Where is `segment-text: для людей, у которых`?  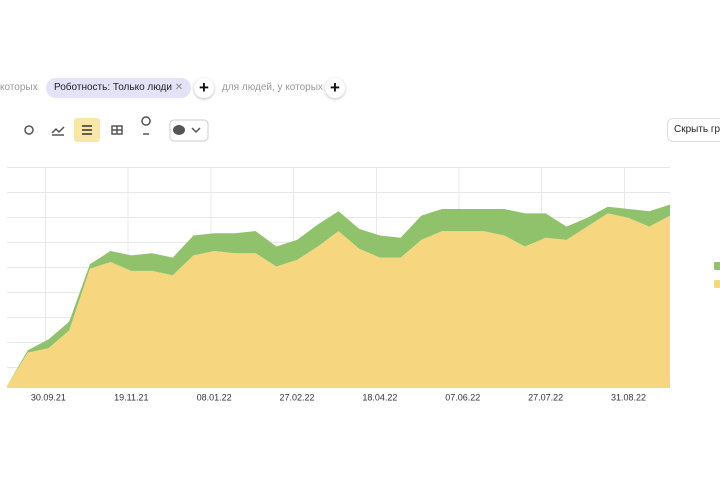 segment-text: для людей, у которых is located at coordinates (272, 87).